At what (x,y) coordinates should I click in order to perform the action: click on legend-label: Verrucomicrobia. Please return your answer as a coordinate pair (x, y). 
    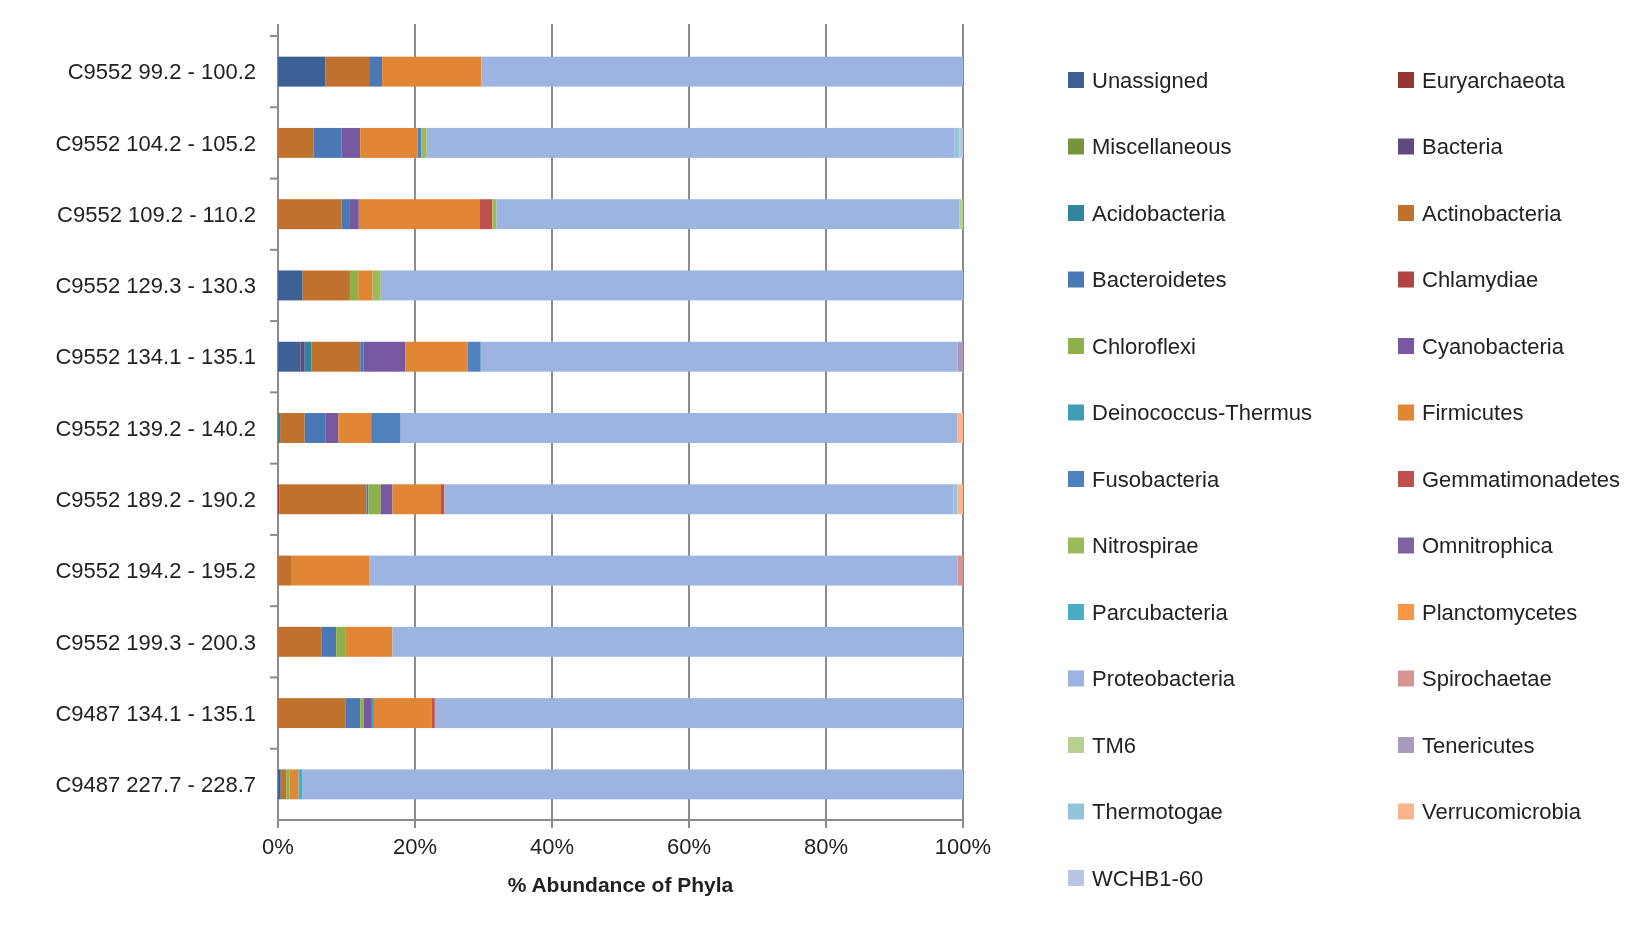
    Looking at the image, I should click on (1502, 812).